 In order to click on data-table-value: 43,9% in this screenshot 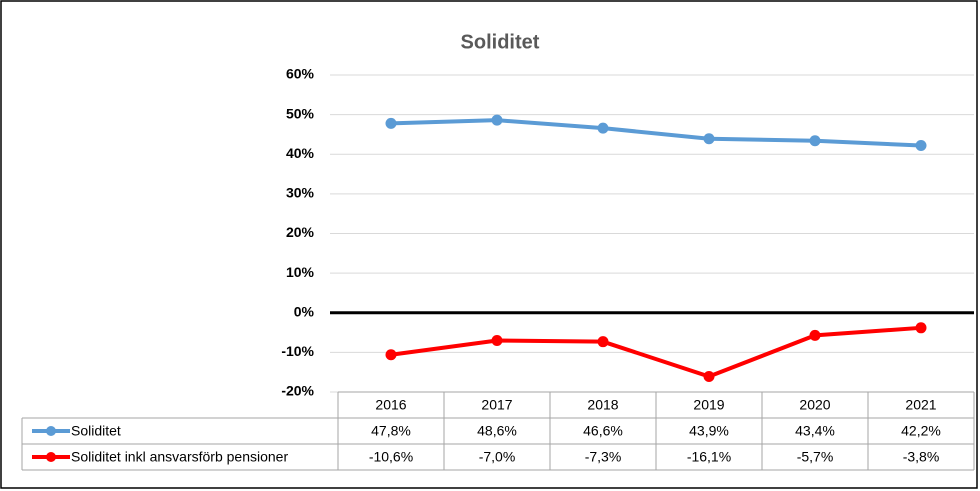, I will do `click(709, 431)`.